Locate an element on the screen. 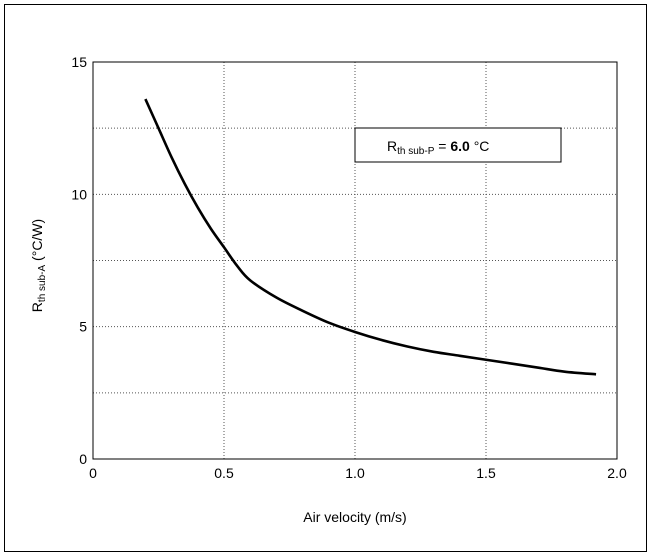 The height and width of the screenshot is (560, 653). annotation-subscript: th sub-P is located at coordinates (416, 151).